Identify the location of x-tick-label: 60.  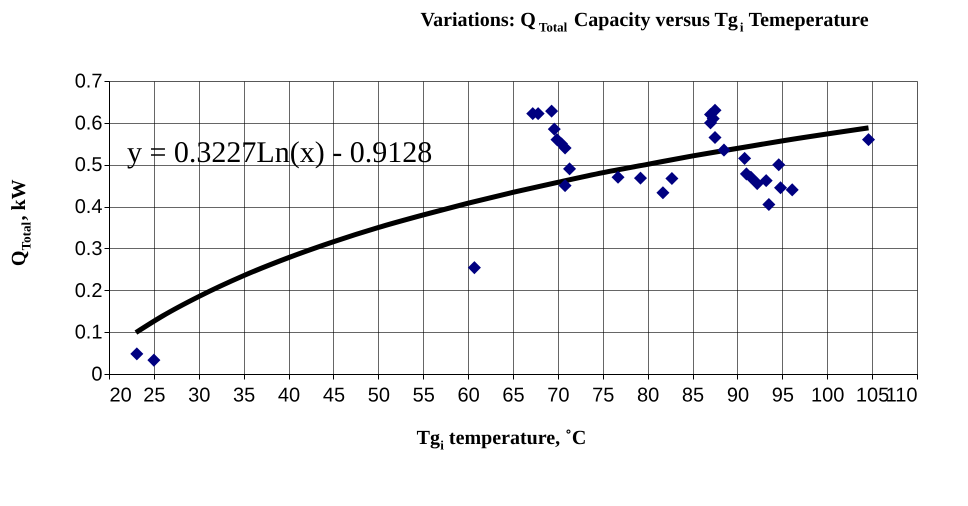
(468, 395).